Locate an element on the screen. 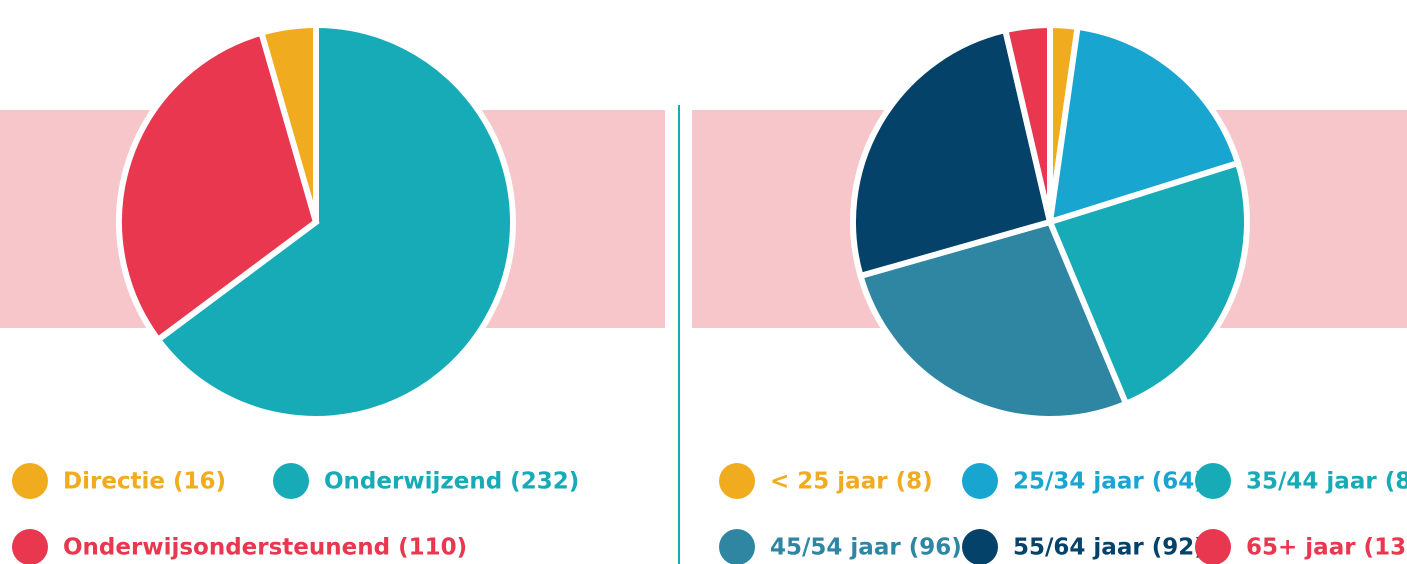  legend-label: 45/54 jaar (96) is located at coordinates (866, 548).